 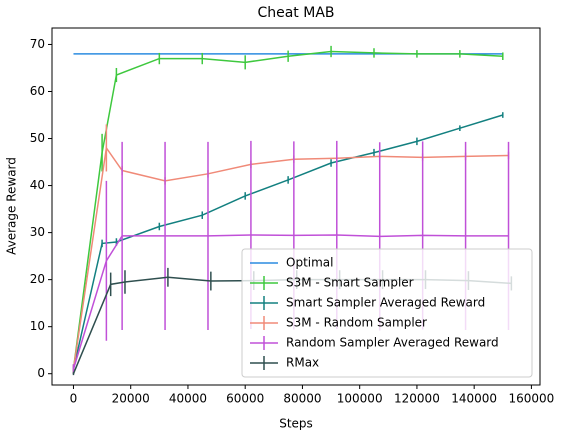 I want to click on legend-label: Optimal, so click(x=309, y=263).